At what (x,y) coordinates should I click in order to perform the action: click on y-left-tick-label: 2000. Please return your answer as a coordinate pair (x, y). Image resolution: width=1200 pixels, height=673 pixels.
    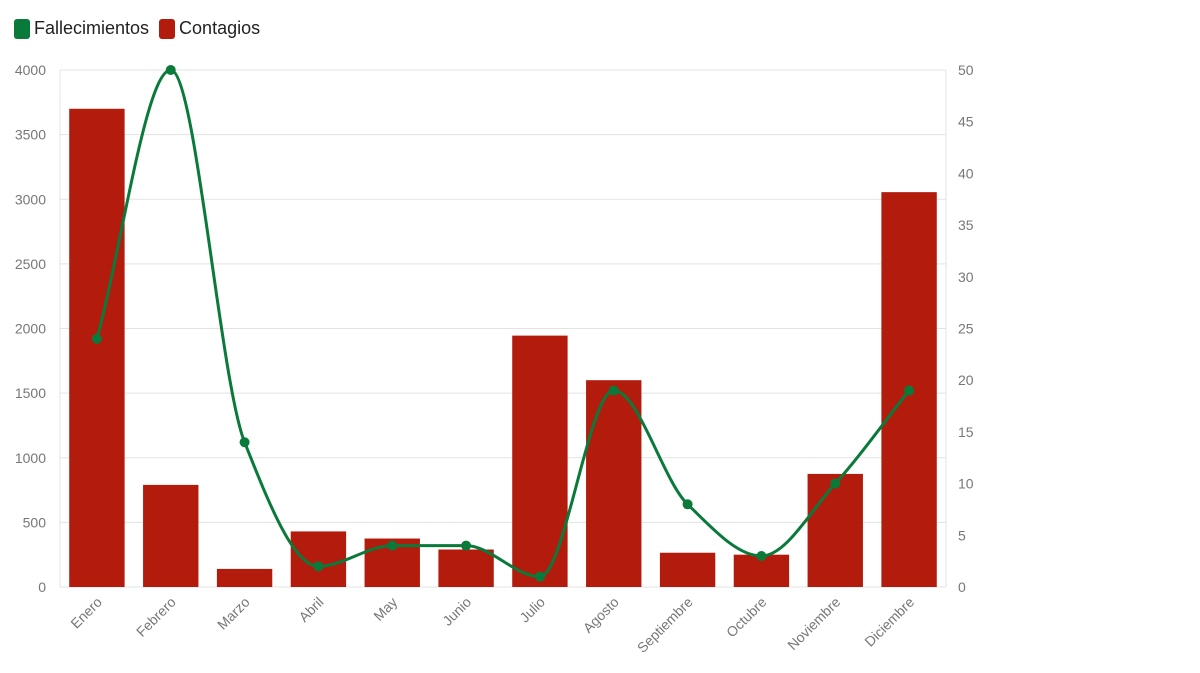
    Looking at the image, I should click on (30, 329).